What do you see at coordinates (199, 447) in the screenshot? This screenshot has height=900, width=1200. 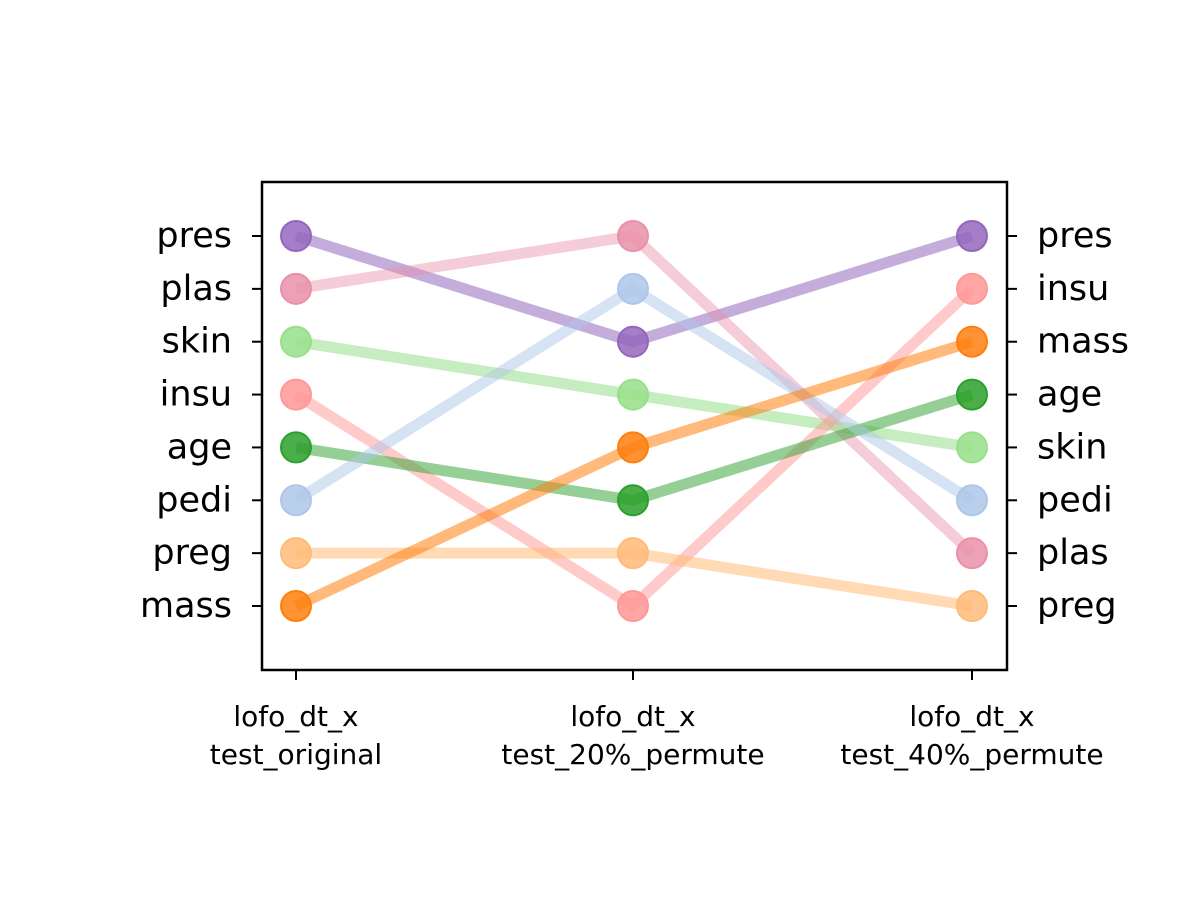 I see `left-tick-label-age: age` at bounding box center [199, 447].